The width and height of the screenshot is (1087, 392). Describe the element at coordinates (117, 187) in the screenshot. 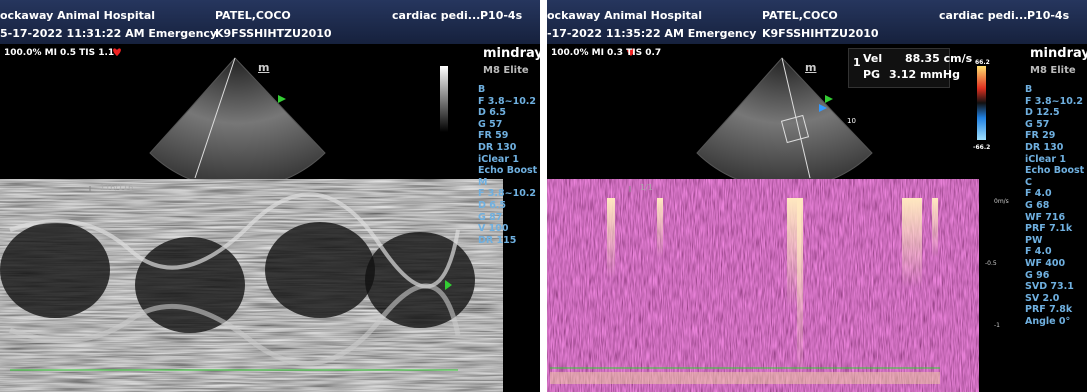

I see `trace-label: 116/116` at that location.